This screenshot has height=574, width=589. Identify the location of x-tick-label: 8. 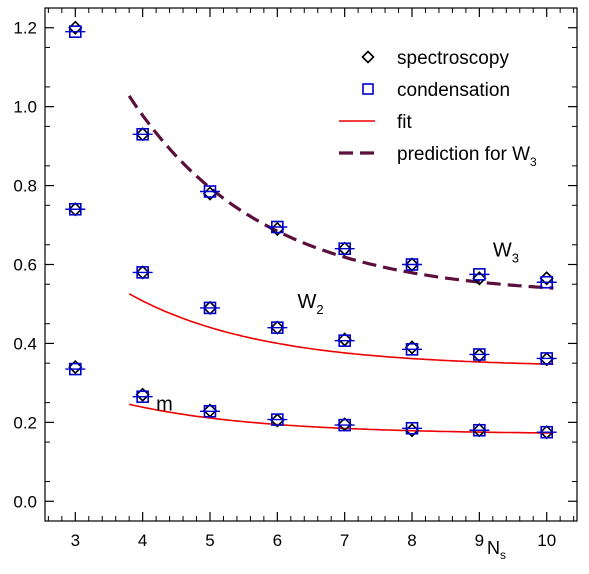
(411, 540).